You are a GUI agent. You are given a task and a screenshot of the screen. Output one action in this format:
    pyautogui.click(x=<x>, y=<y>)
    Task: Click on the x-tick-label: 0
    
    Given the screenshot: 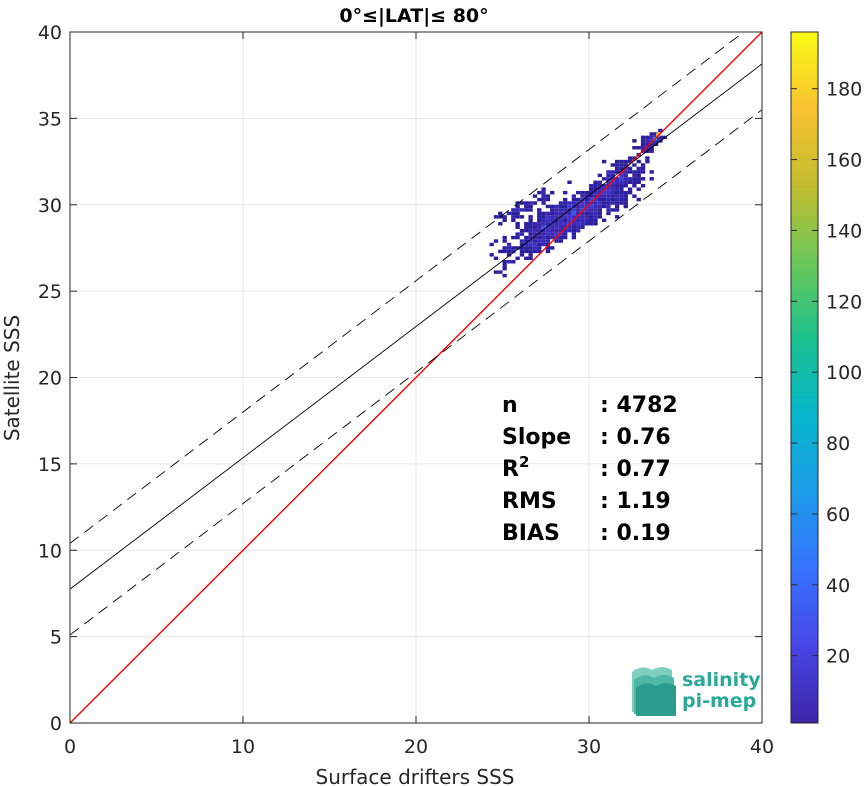 What is the action you would take?
    pyautogui.click(x=70, y=747)
    